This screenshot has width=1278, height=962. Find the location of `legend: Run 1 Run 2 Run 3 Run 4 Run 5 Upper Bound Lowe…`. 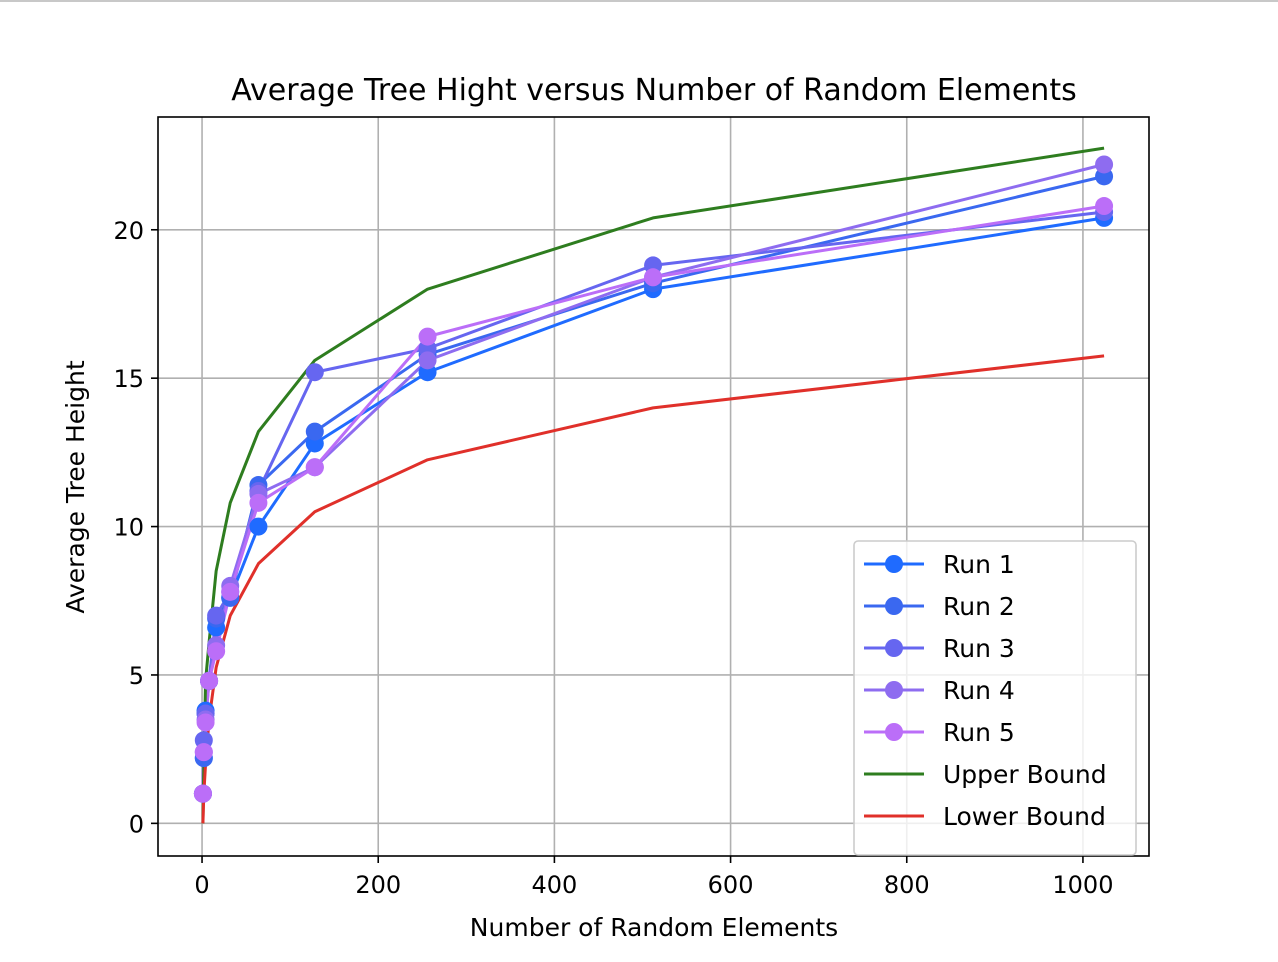

legend: Run 1 Run 2 Run 3 Run 4 Run 5 Upper Bound Lowe… is located at coordinates (995, 698).